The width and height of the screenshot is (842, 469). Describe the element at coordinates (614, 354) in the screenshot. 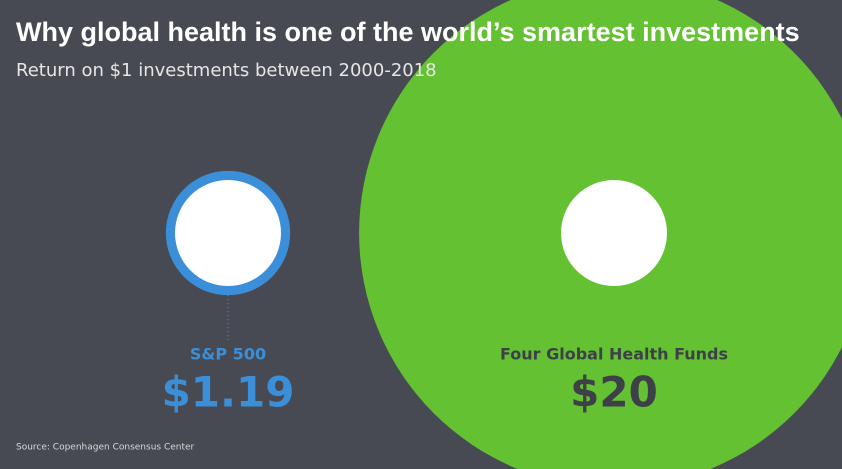

I see `category-label: Four Global Health Funds` at that location.